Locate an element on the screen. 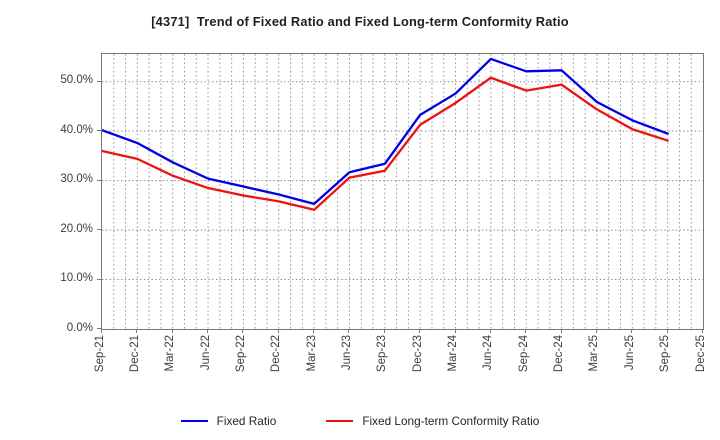  legend-item-fixed-ratio: Fixed Ratio is located at coordinates (228, 421).